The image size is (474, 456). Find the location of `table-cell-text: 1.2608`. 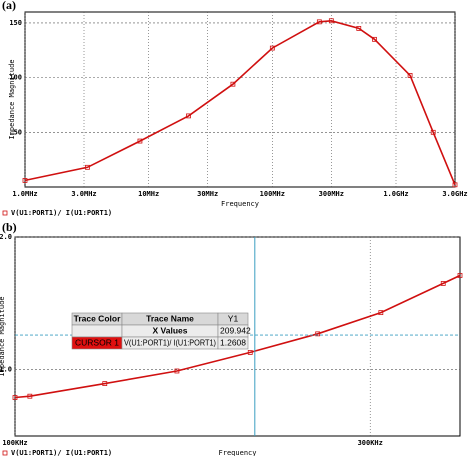

table-cell-text: 1.2608 is located at coordinates (233, 342).